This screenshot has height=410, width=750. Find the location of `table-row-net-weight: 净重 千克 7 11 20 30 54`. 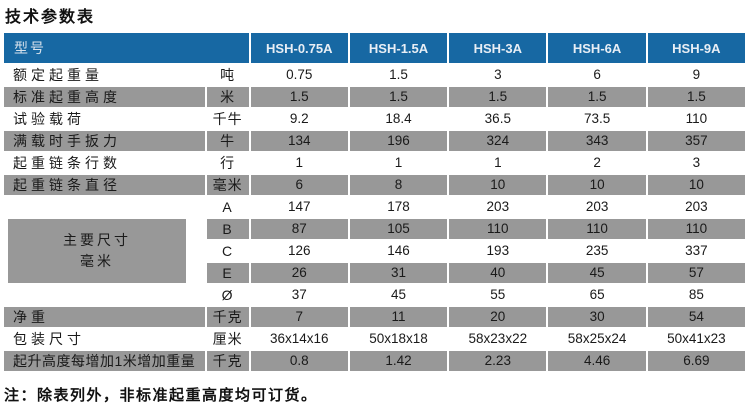

table-row-net-weight: 净重 千克 7 11 20 30 54 is located at coordinates (374, 317).